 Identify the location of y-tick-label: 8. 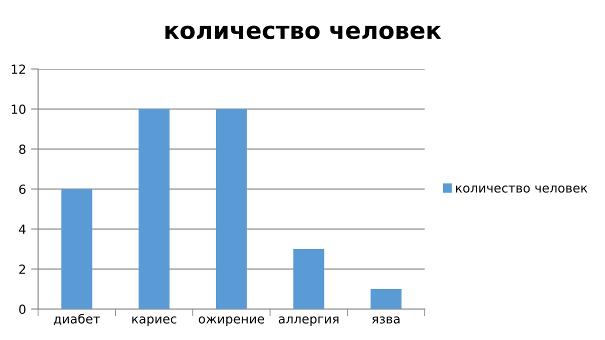
(22, 149).